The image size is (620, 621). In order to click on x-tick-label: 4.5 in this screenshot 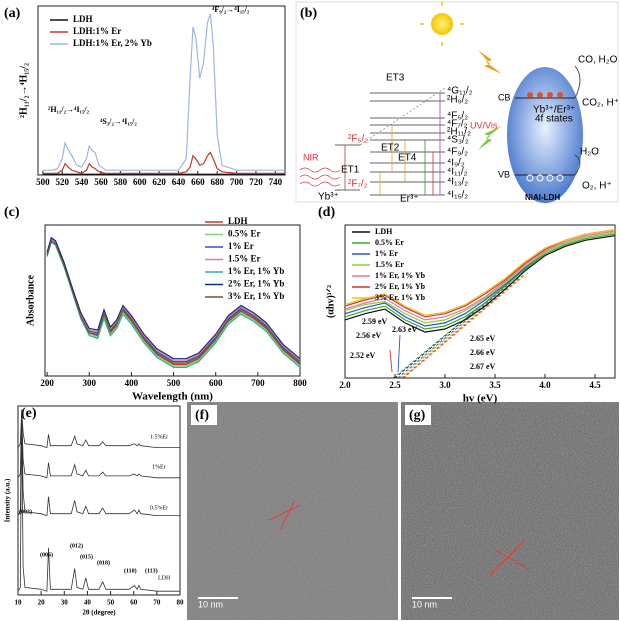, I will do `click(595, 385)`.